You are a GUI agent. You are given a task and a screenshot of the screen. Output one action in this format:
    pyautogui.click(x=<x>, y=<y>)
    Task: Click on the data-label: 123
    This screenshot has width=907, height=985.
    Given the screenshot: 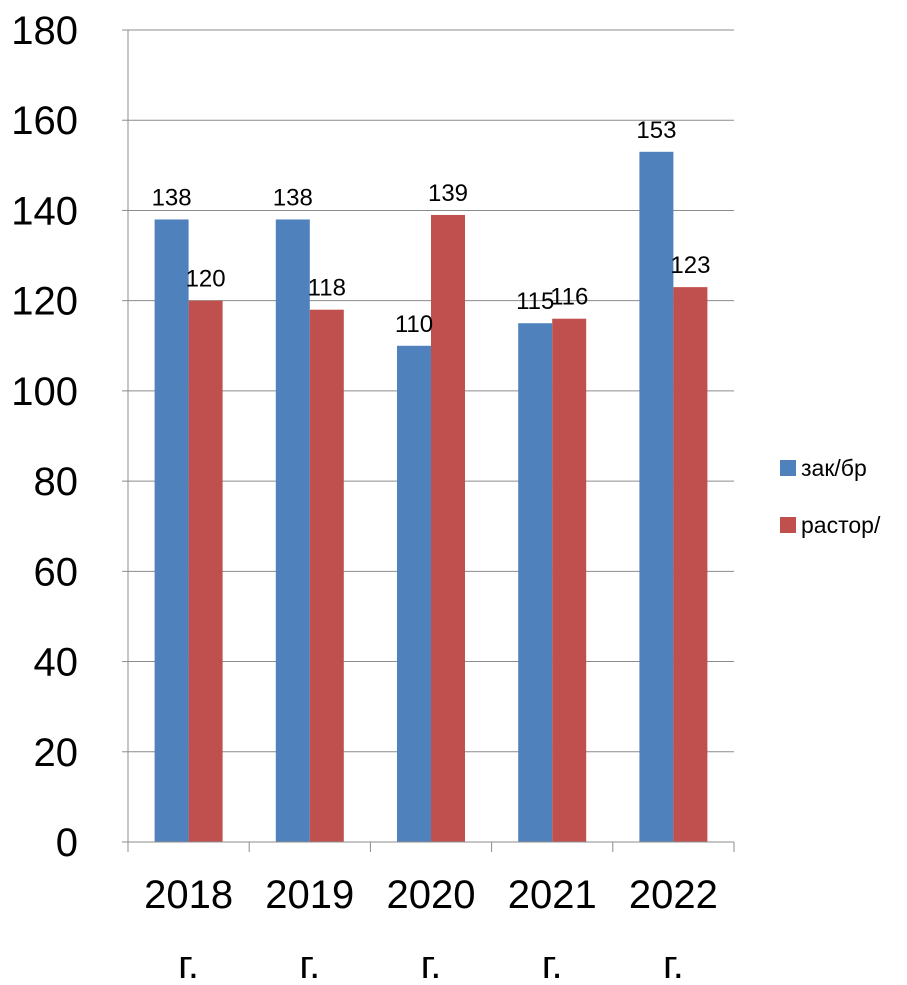 What is the action you would take?
    pyautogui.click(x=690, y=265)
    